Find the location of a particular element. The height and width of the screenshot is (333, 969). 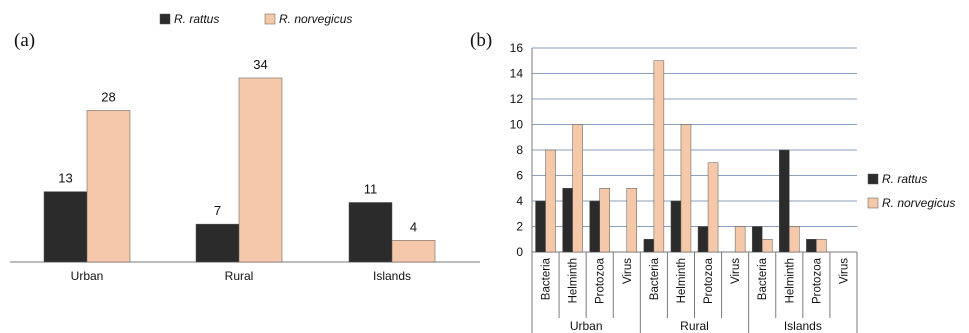

chart-b-y-tick-label: 0 is located at coordinates (519, 252).